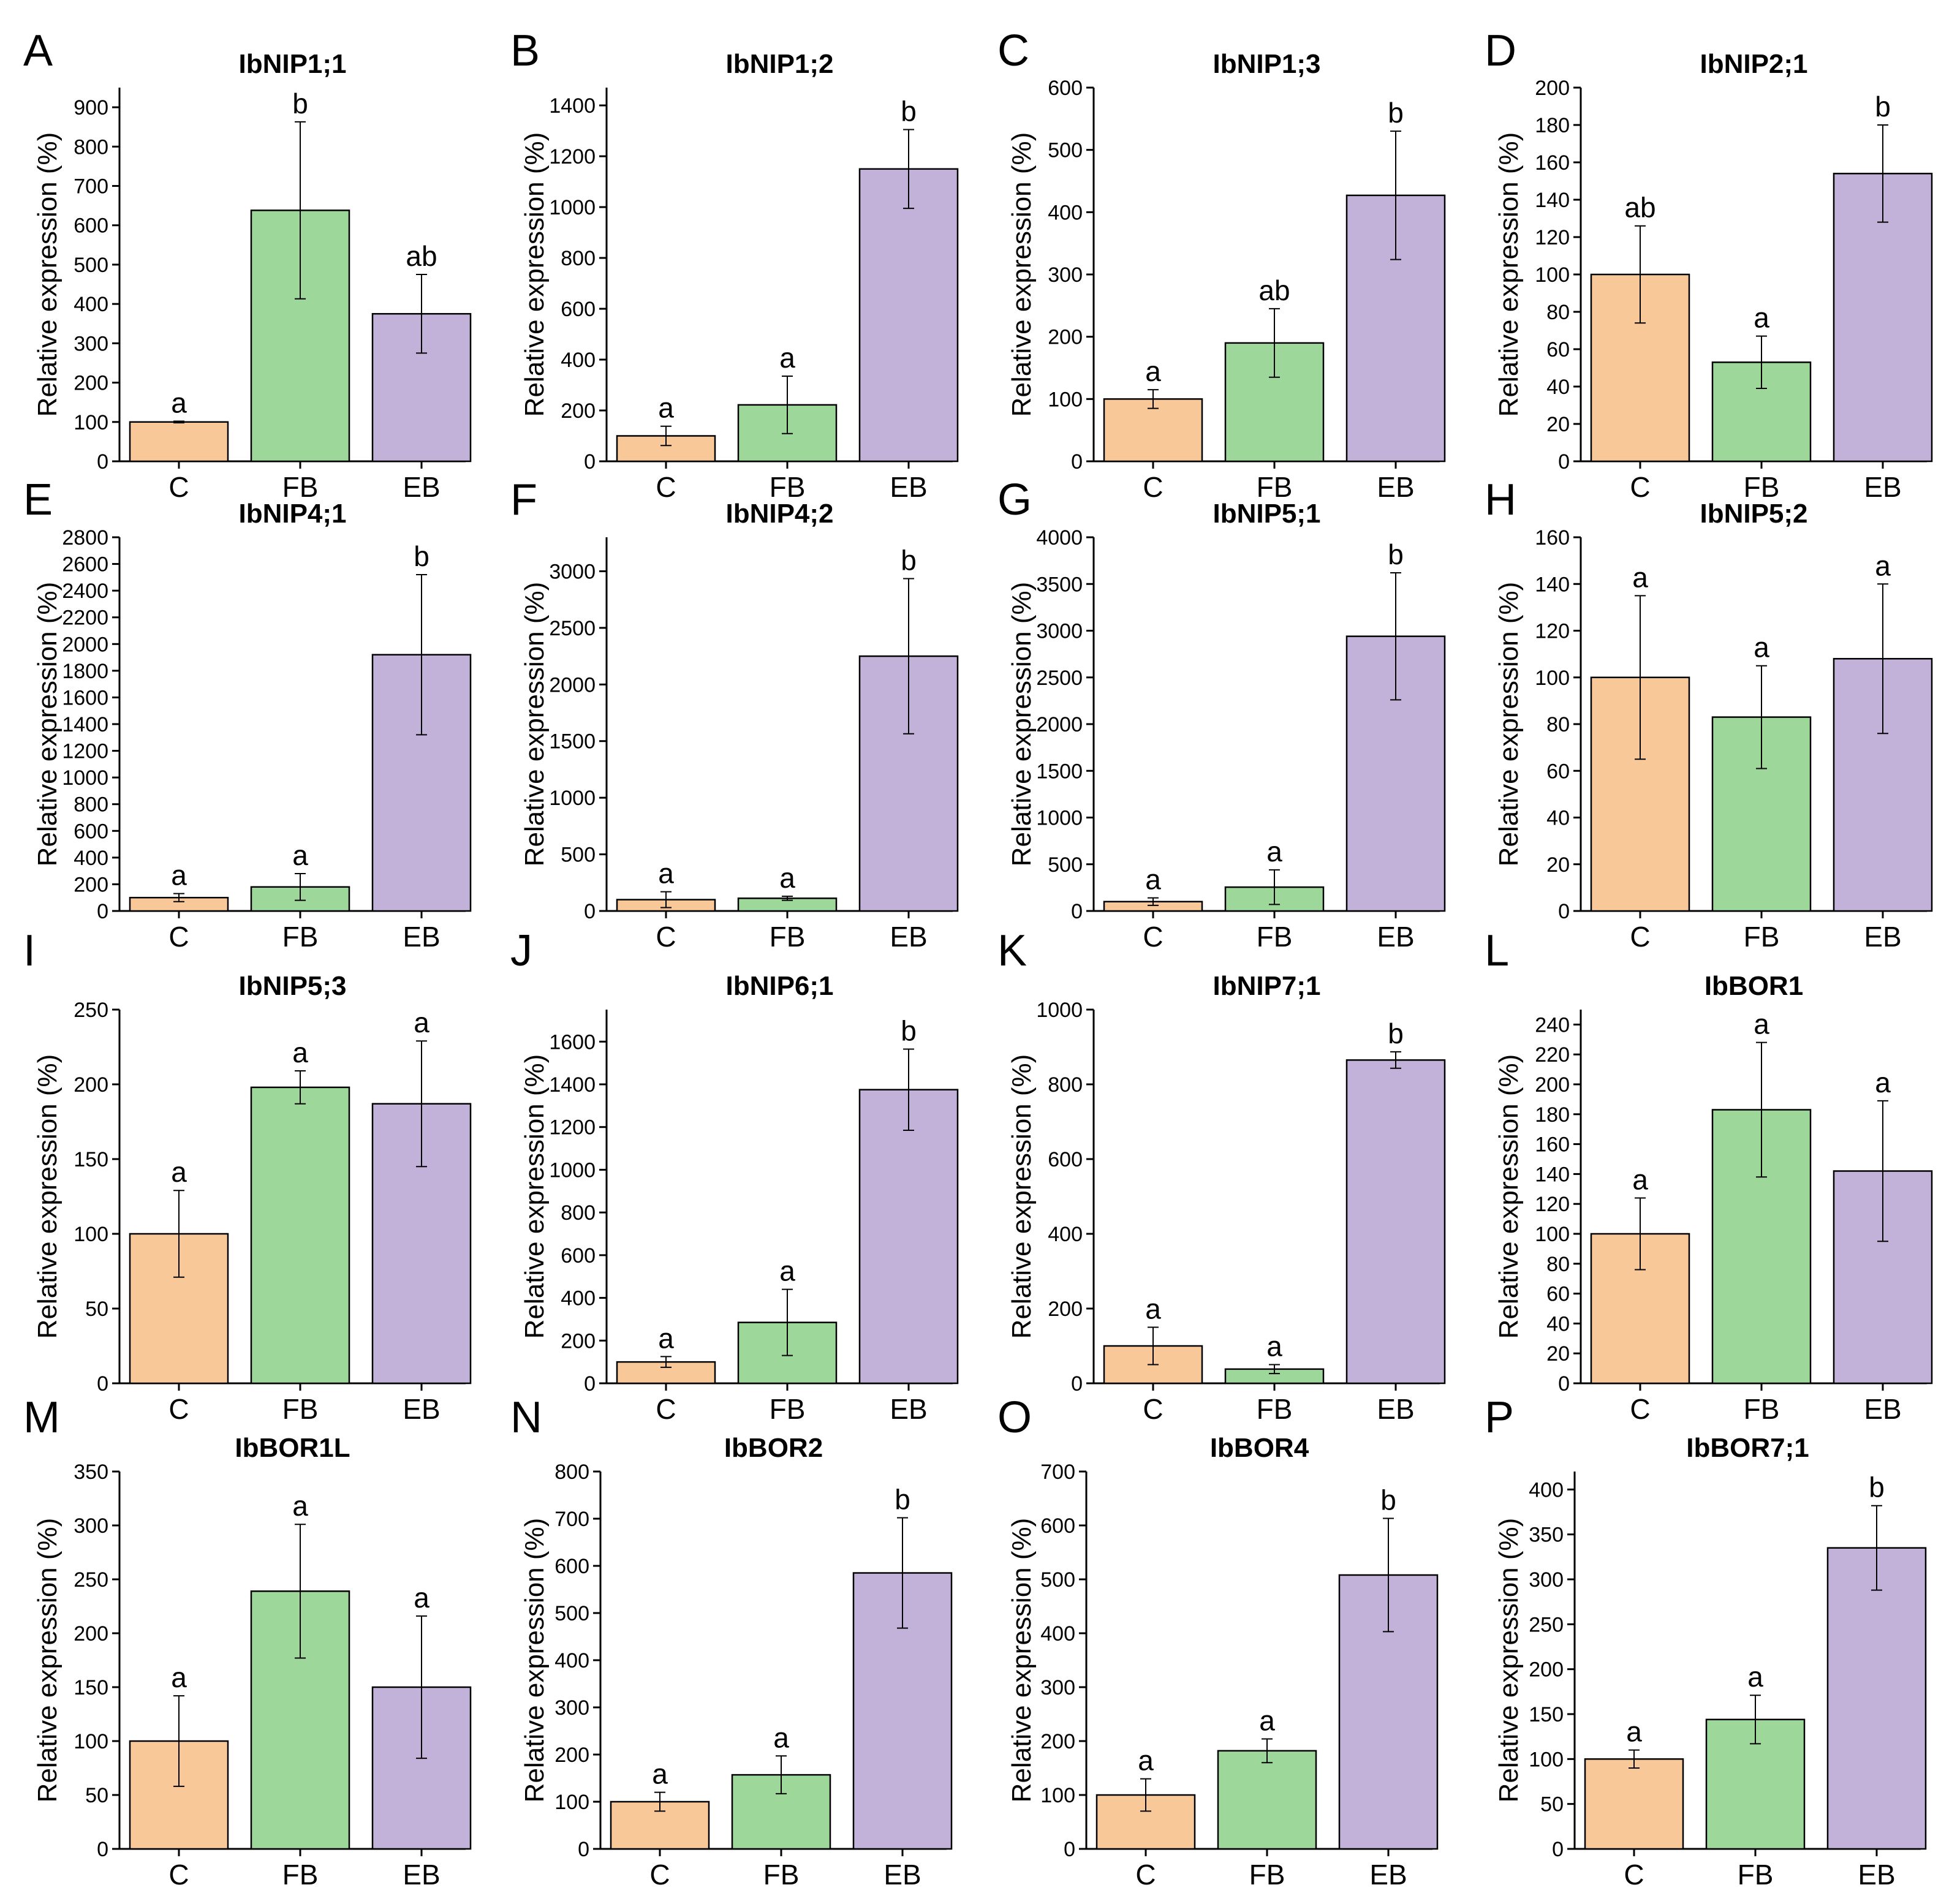 The width and height of the screenshot is (1960, 1893). Describe the element at coordinates (1497, 950) in the screenshot. I see `panel-letter: L` at that location.